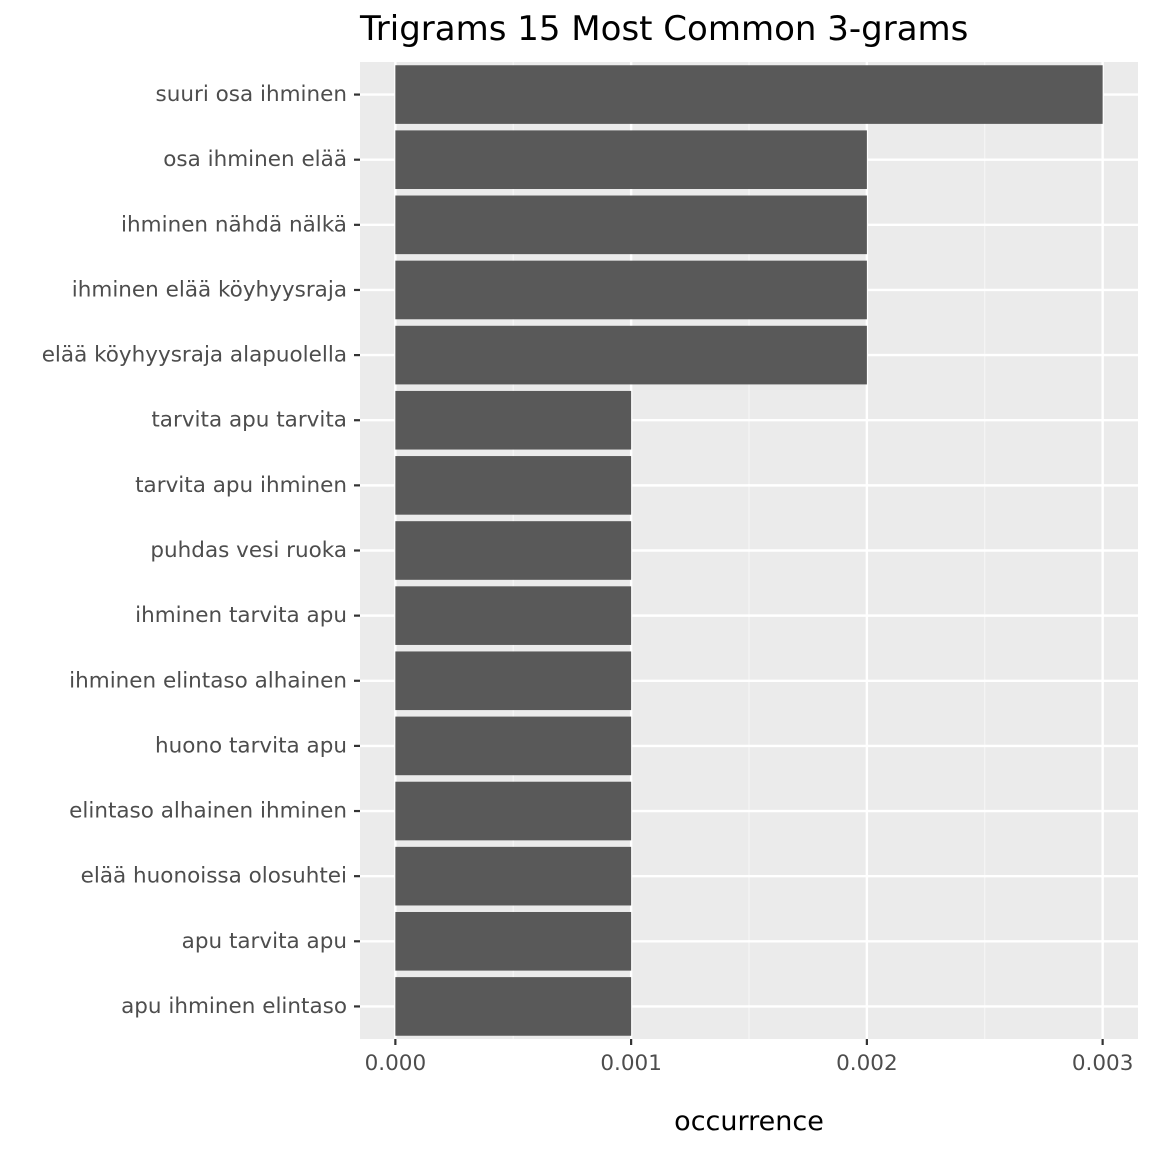 This screenshot has height=1152, width=1152. What do you see at coordinates (214, 876) in the screenshot?
I see `y-tick-label: elää huonoissa olosuhtei` at bounding box center [214, 876].